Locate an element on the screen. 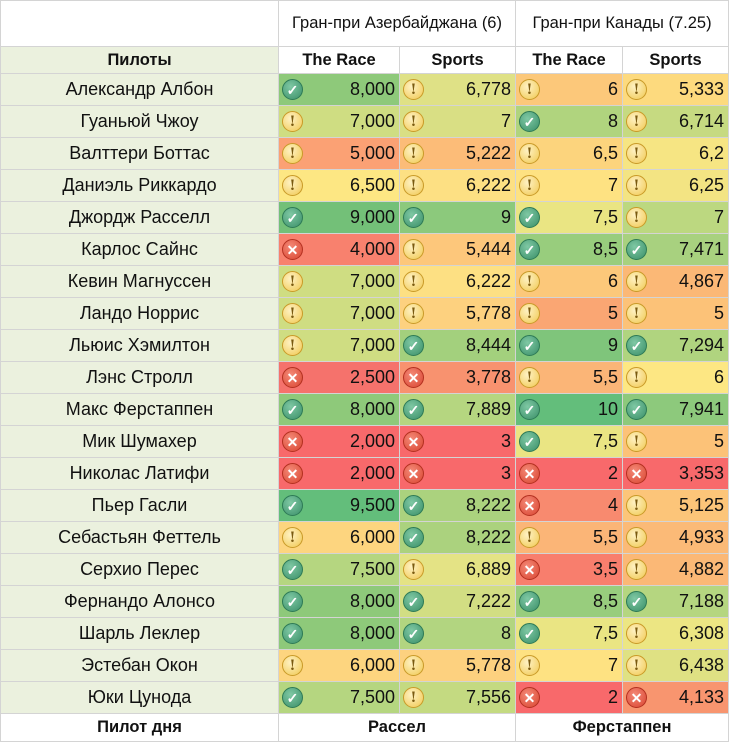  driver-name: Льюис Хэмилтон is located at coordinates (139, 345).